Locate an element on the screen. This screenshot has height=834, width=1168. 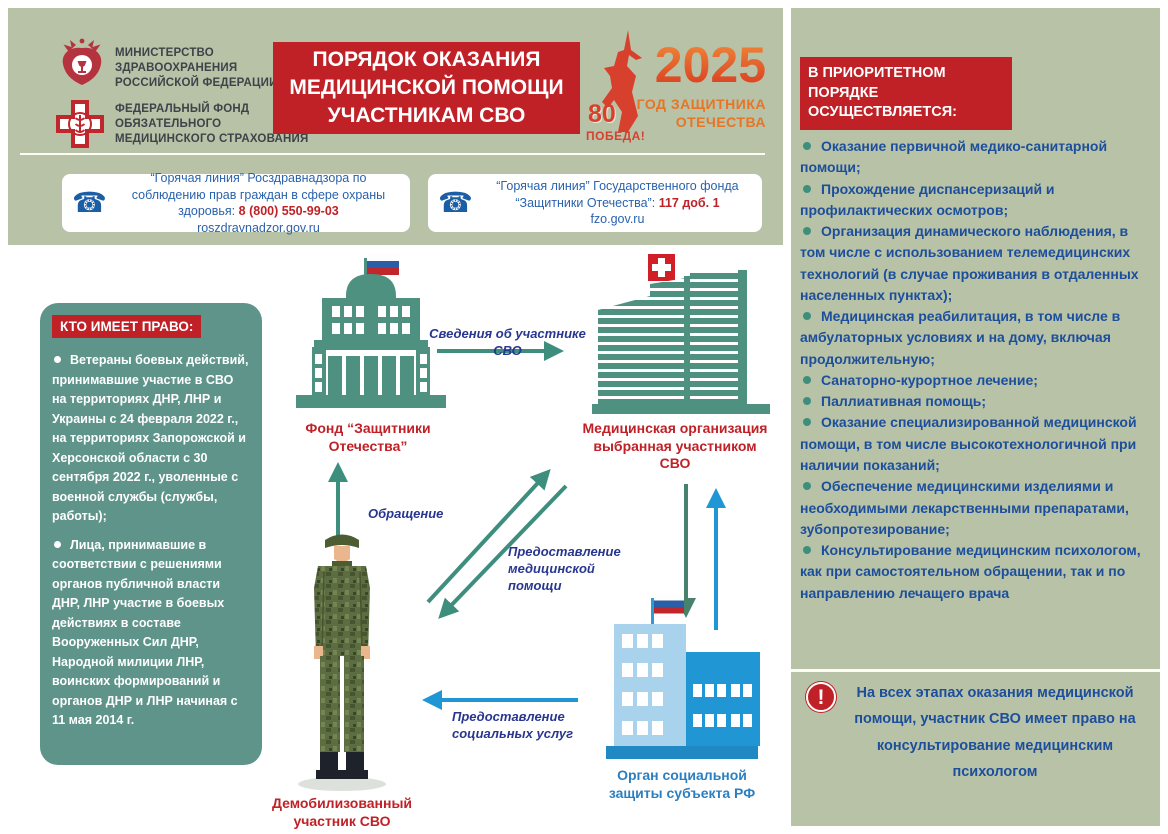
ministry-emblem-icon is located at coordinates (82, 61).